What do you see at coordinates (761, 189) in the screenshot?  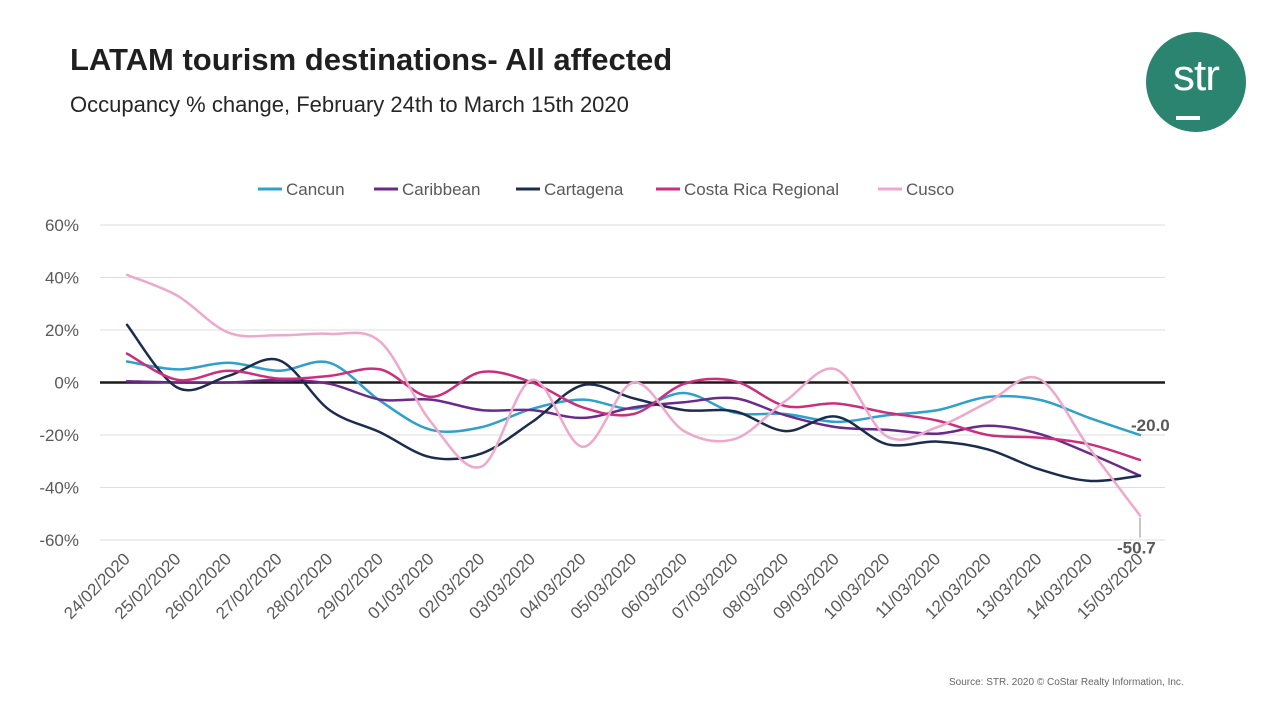 I see `legend-label-costa-rica-regional: Costa Rica Regional` at bounding box center [761, 189].